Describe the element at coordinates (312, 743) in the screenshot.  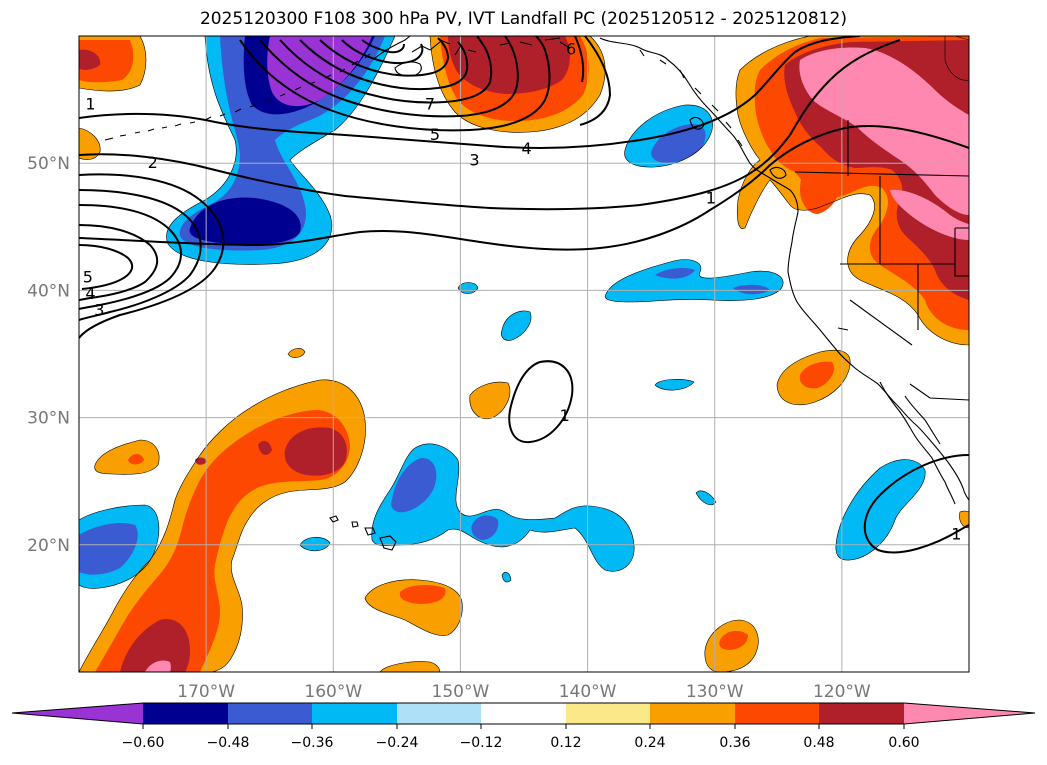
I see `colorbar-tick-label: −0.36` at that location.